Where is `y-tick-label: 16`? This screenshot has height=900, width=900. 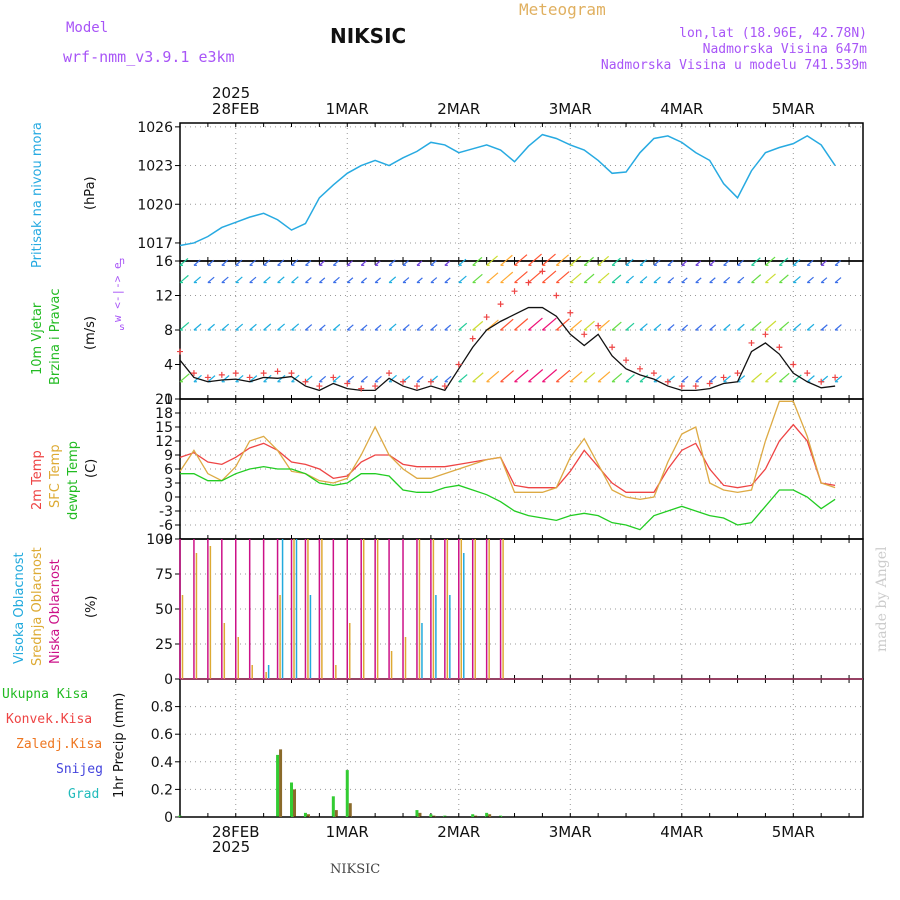
y-tick-label: 16 is located at coordinates (164, 262).